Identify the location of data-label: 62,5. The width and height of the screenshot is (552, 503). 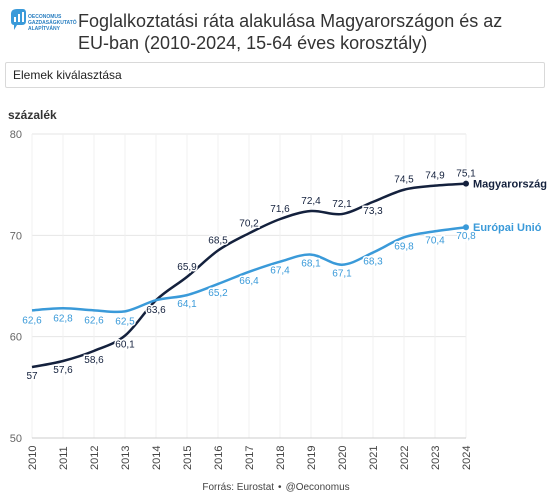
(125, 321).